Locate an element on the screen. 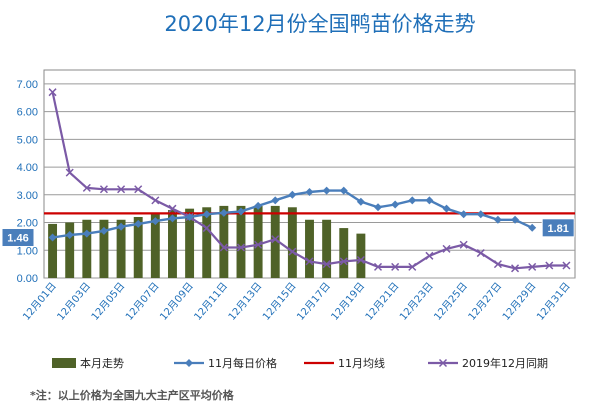  legend-marker-diamond is located at coordinates (189, 363).